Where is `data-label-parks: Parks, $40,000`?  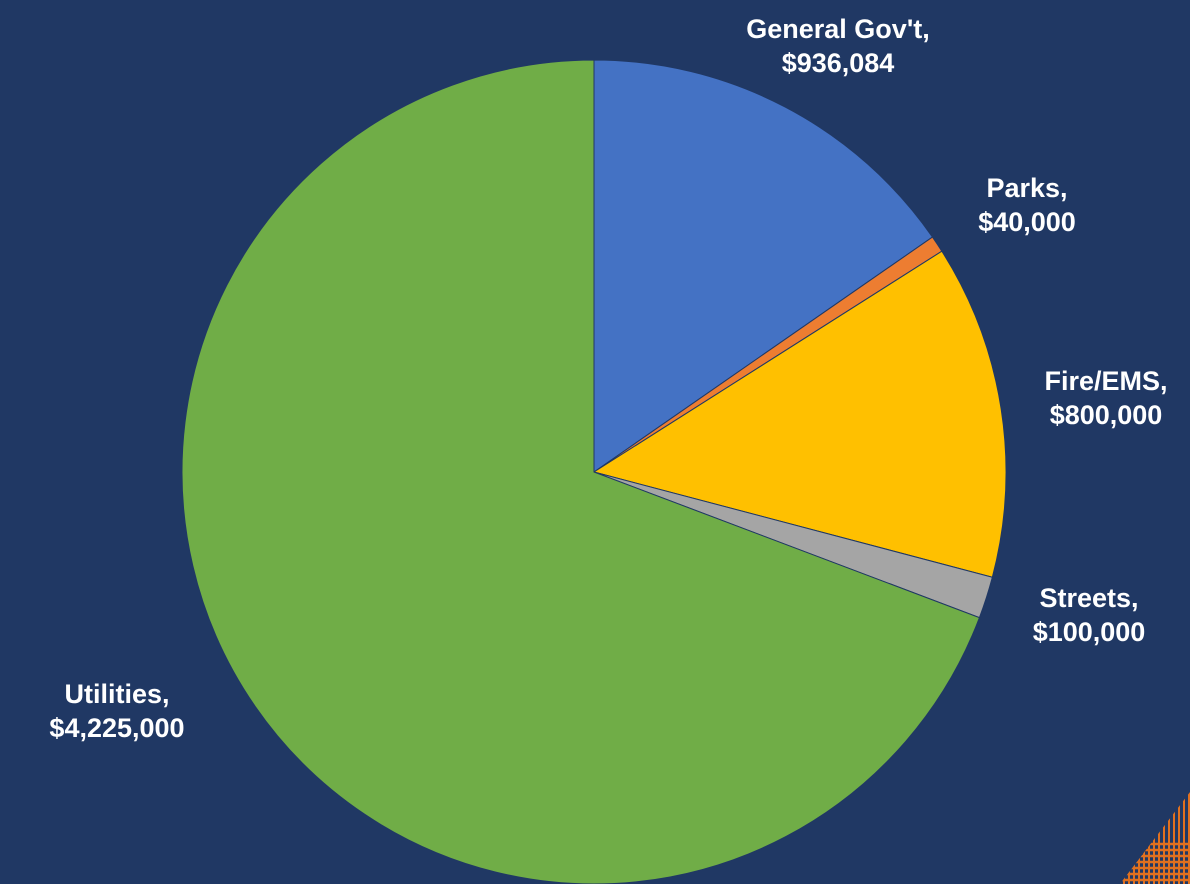
data-label-parks: Parks, $40,000 is located at coordinates (1027, 205).